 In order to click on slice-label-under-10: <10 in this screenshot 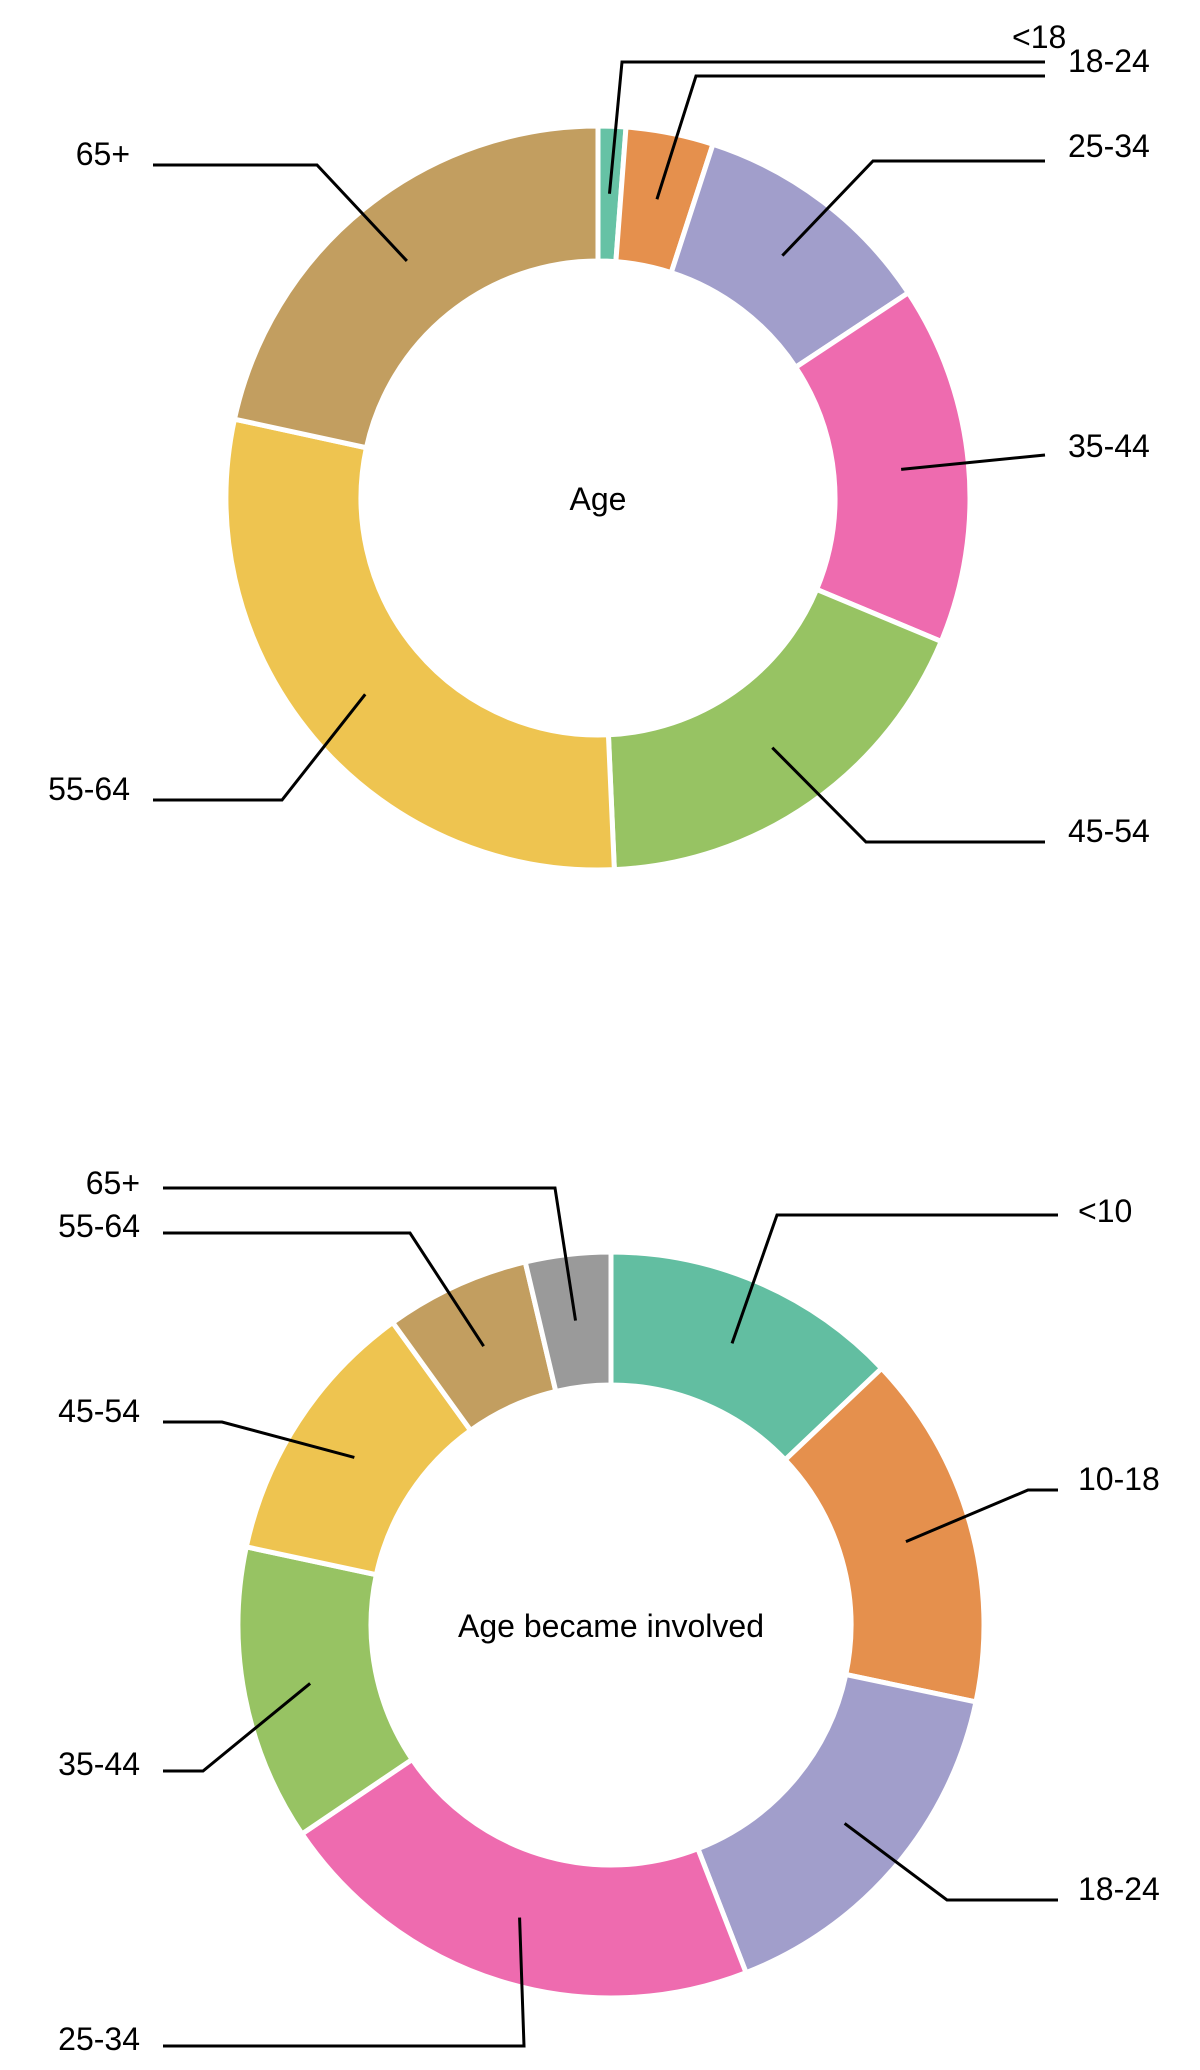, I will do `click(1105, 1211)`.